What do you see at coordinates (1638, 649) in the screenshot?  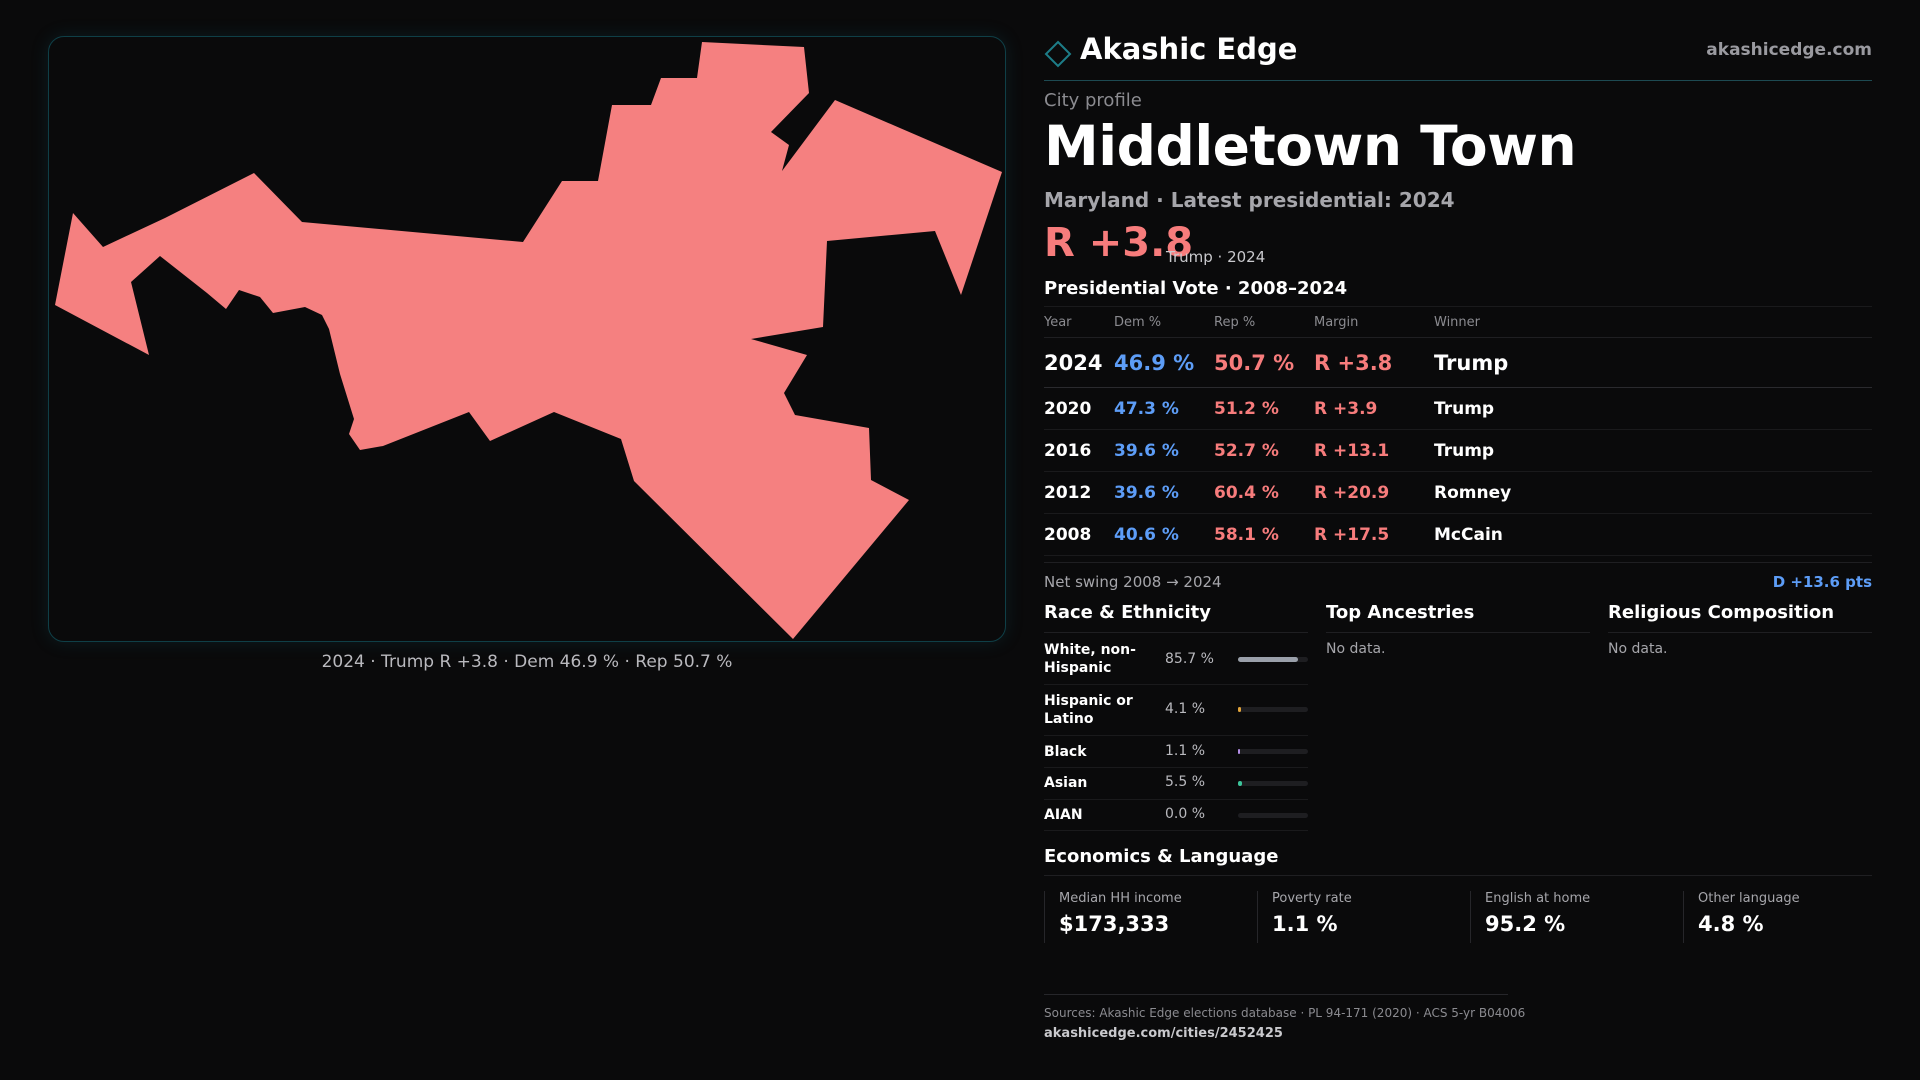 I see `religion-empty-message: No data.` at bounding box center [1638, 649].